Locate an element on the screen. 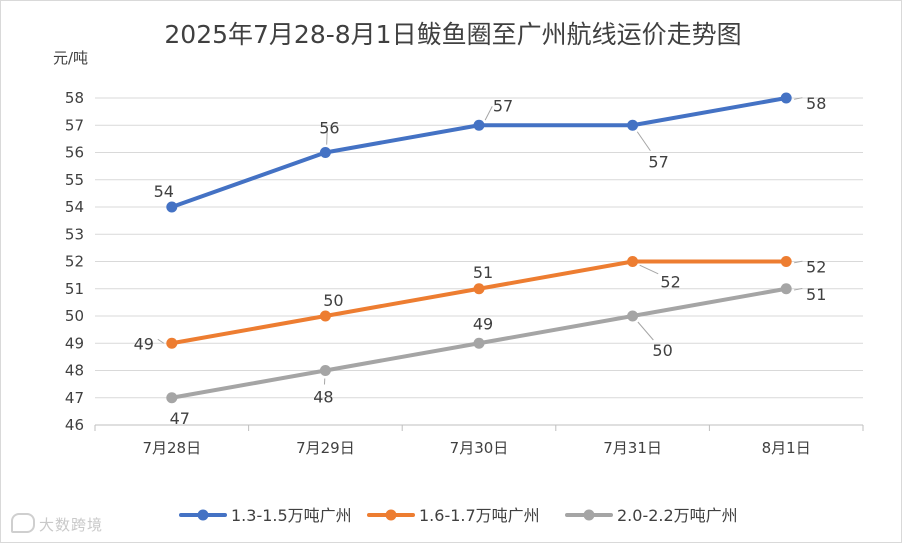 The height and width of the screenshot is (543, 902). y-tick-label: 52 is located at coordinates (74, 262).